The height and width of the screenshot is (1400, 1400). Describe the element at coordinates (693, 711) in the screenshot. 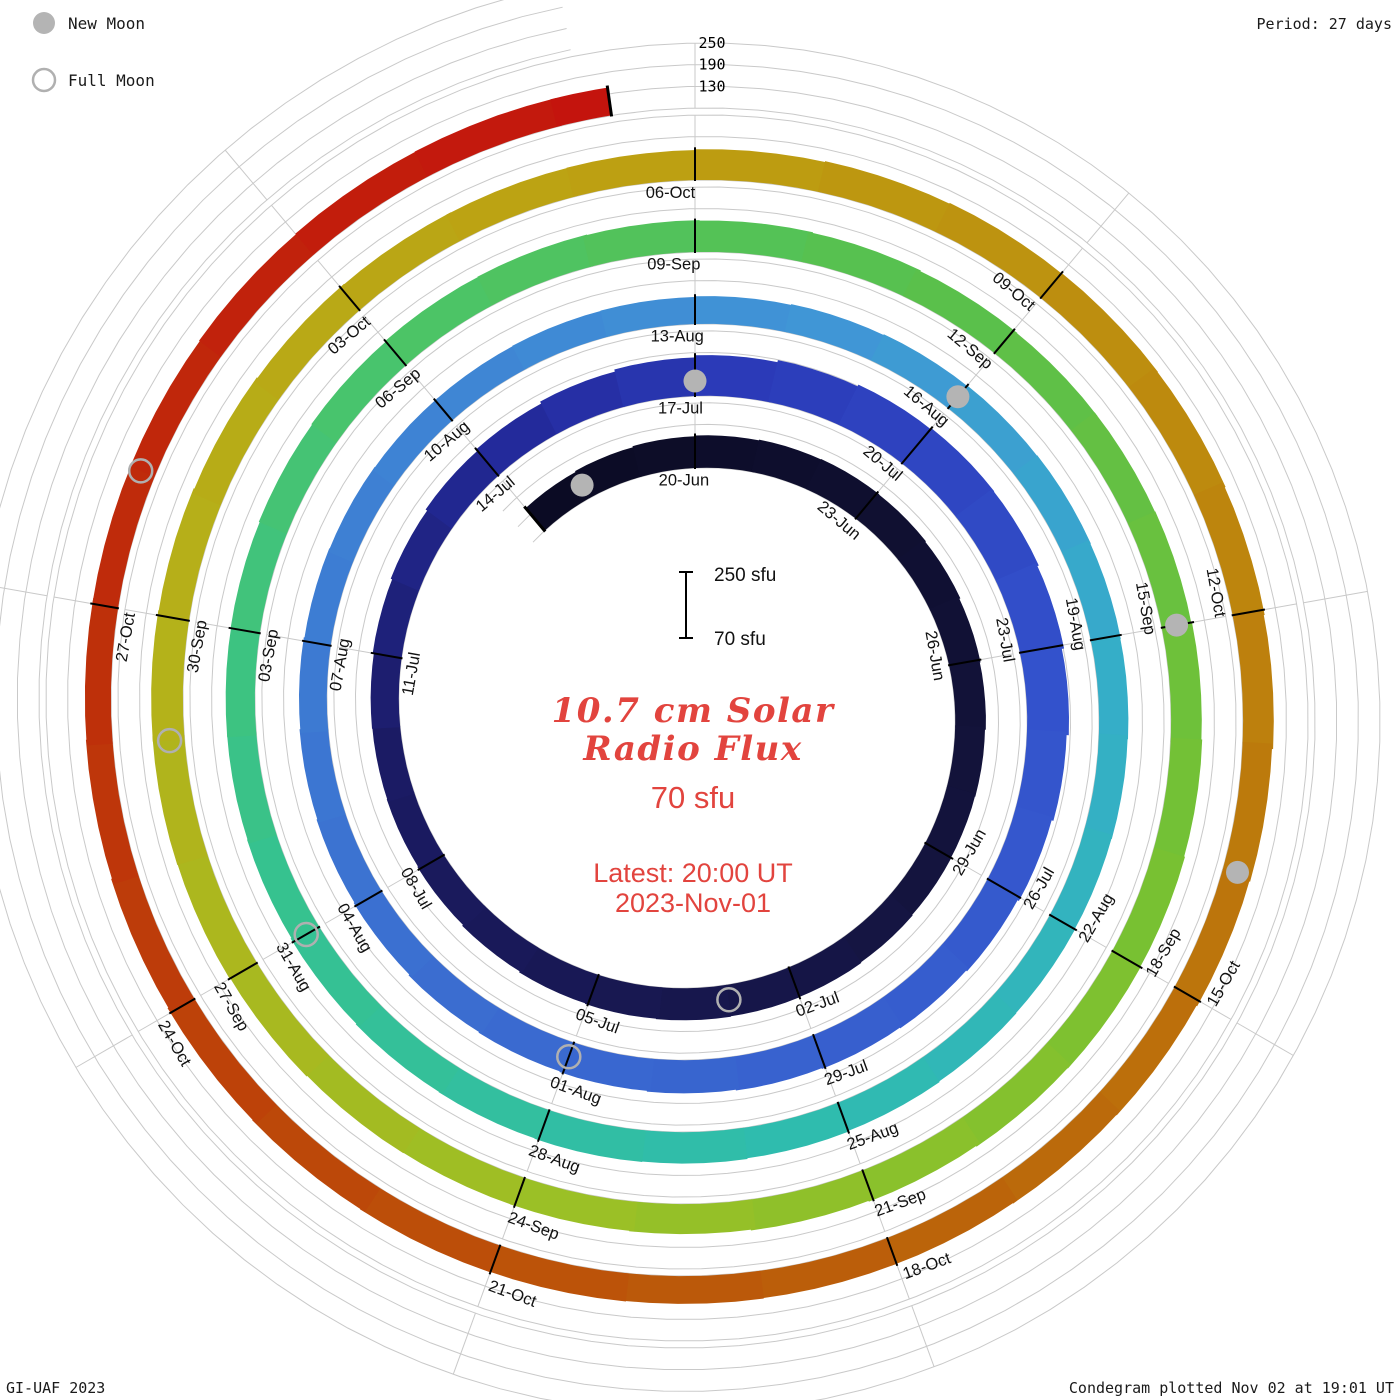

I see `title-line-1: 10.7 cm Solar` at that location.